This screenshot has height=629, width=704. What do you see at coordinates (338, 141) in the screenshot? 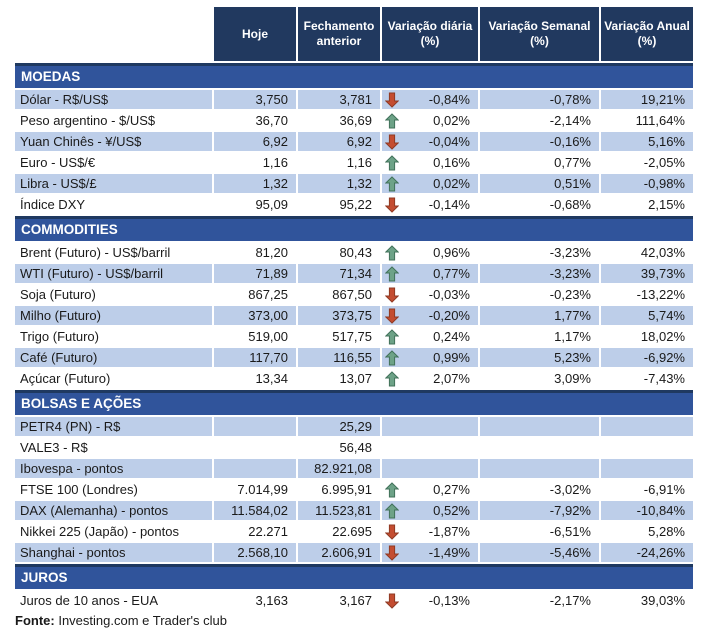
I see `fechamento-value: 6,92` at bounding box center [338, 141].